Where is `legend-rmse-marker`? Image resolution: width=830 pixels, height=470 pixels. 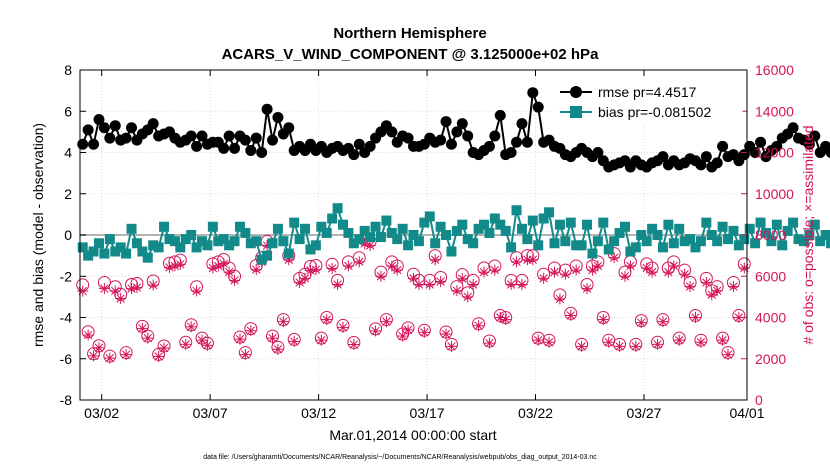 legend-rmse-marker is located at coordinates (576, 92).